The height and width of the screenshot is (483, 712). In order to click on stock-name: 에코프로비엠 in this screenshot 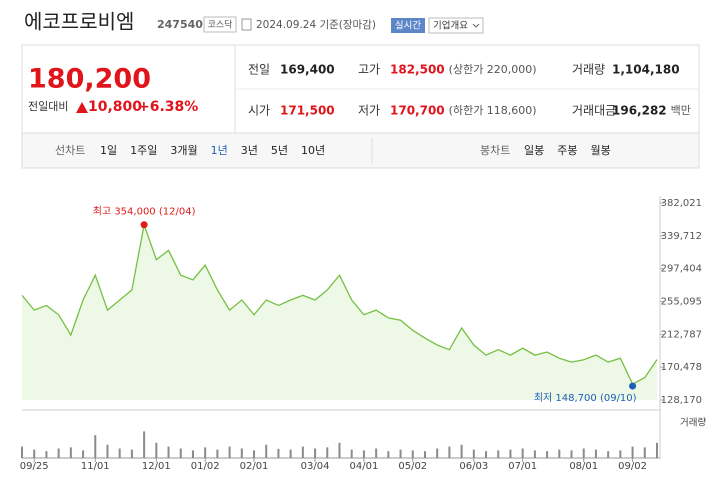, I will do `click(79, 22)`.